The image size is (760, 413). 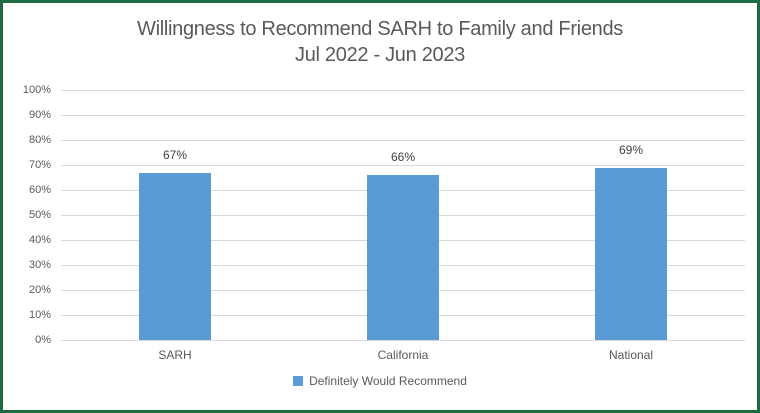 What do you see at coordinates (39, 215) in the screenshot?
I see `y-axis-tick-label-50: 50%` at bounding box center [39, 215].